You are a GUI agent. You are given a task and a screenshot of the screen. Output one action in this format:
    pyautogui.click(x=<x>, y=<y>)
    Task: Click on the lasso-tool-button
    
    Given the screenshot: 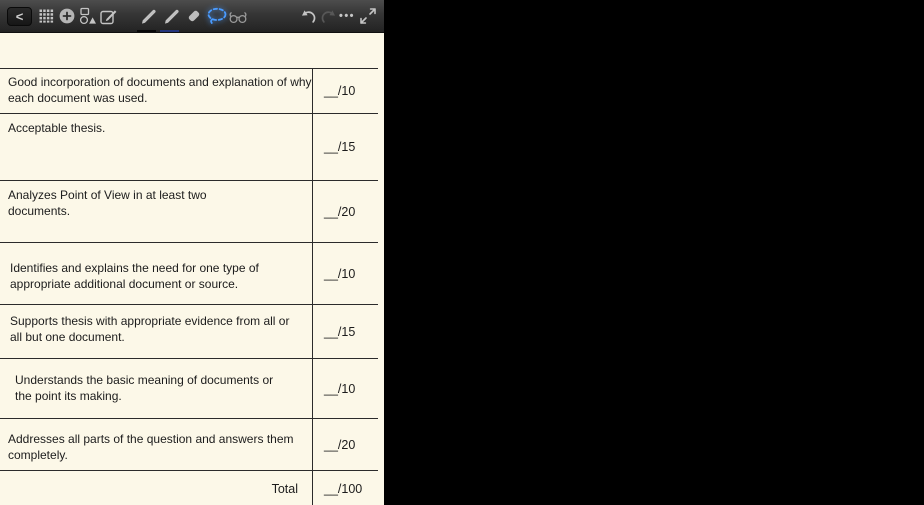 What is the action you would take?
    pyautogui.click(x=217, y=16)
    